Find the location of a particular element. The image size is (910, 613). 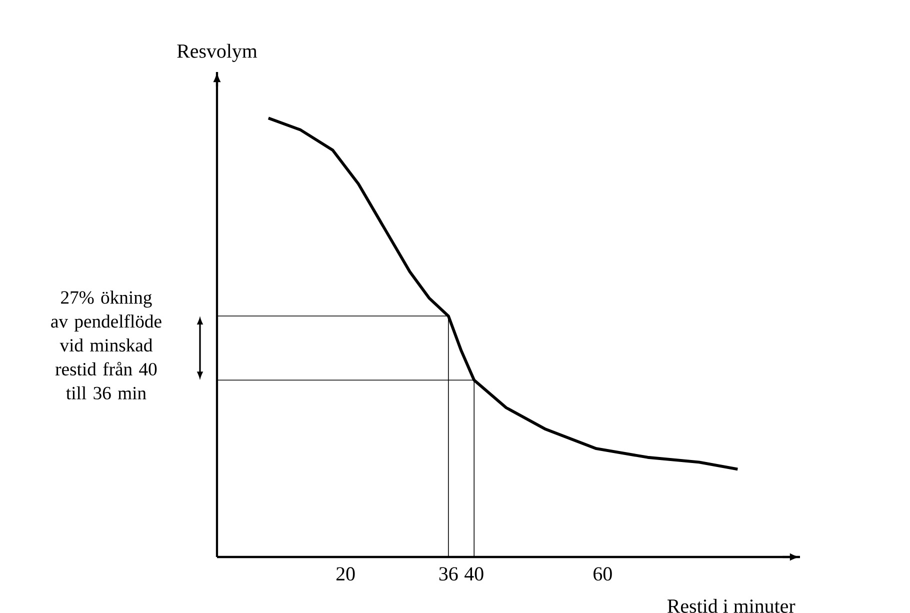

x-tick-label: 60 is located at coordinates (603, 574).